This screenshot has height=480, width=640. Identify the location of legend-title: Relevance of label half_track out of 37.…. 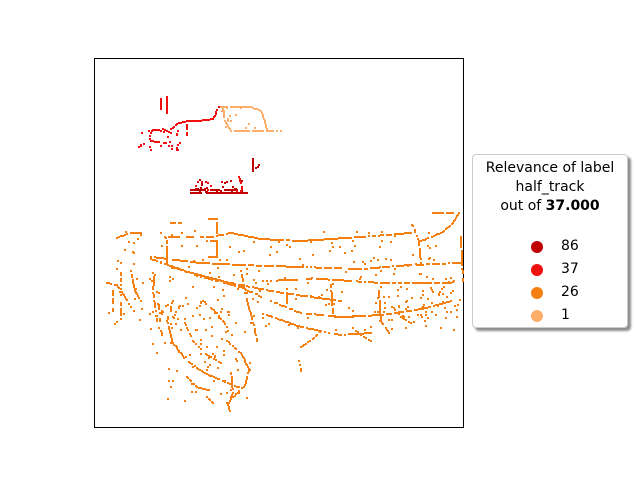
(550, 187).